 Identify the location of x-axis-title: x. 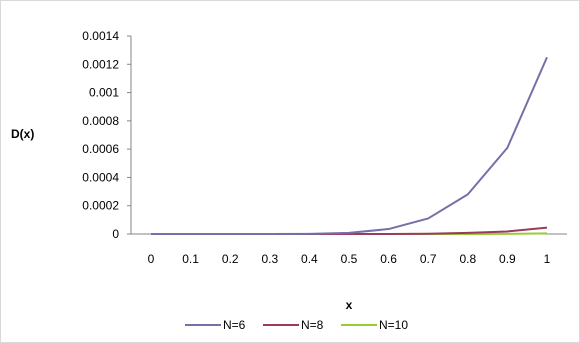
(349, 305).